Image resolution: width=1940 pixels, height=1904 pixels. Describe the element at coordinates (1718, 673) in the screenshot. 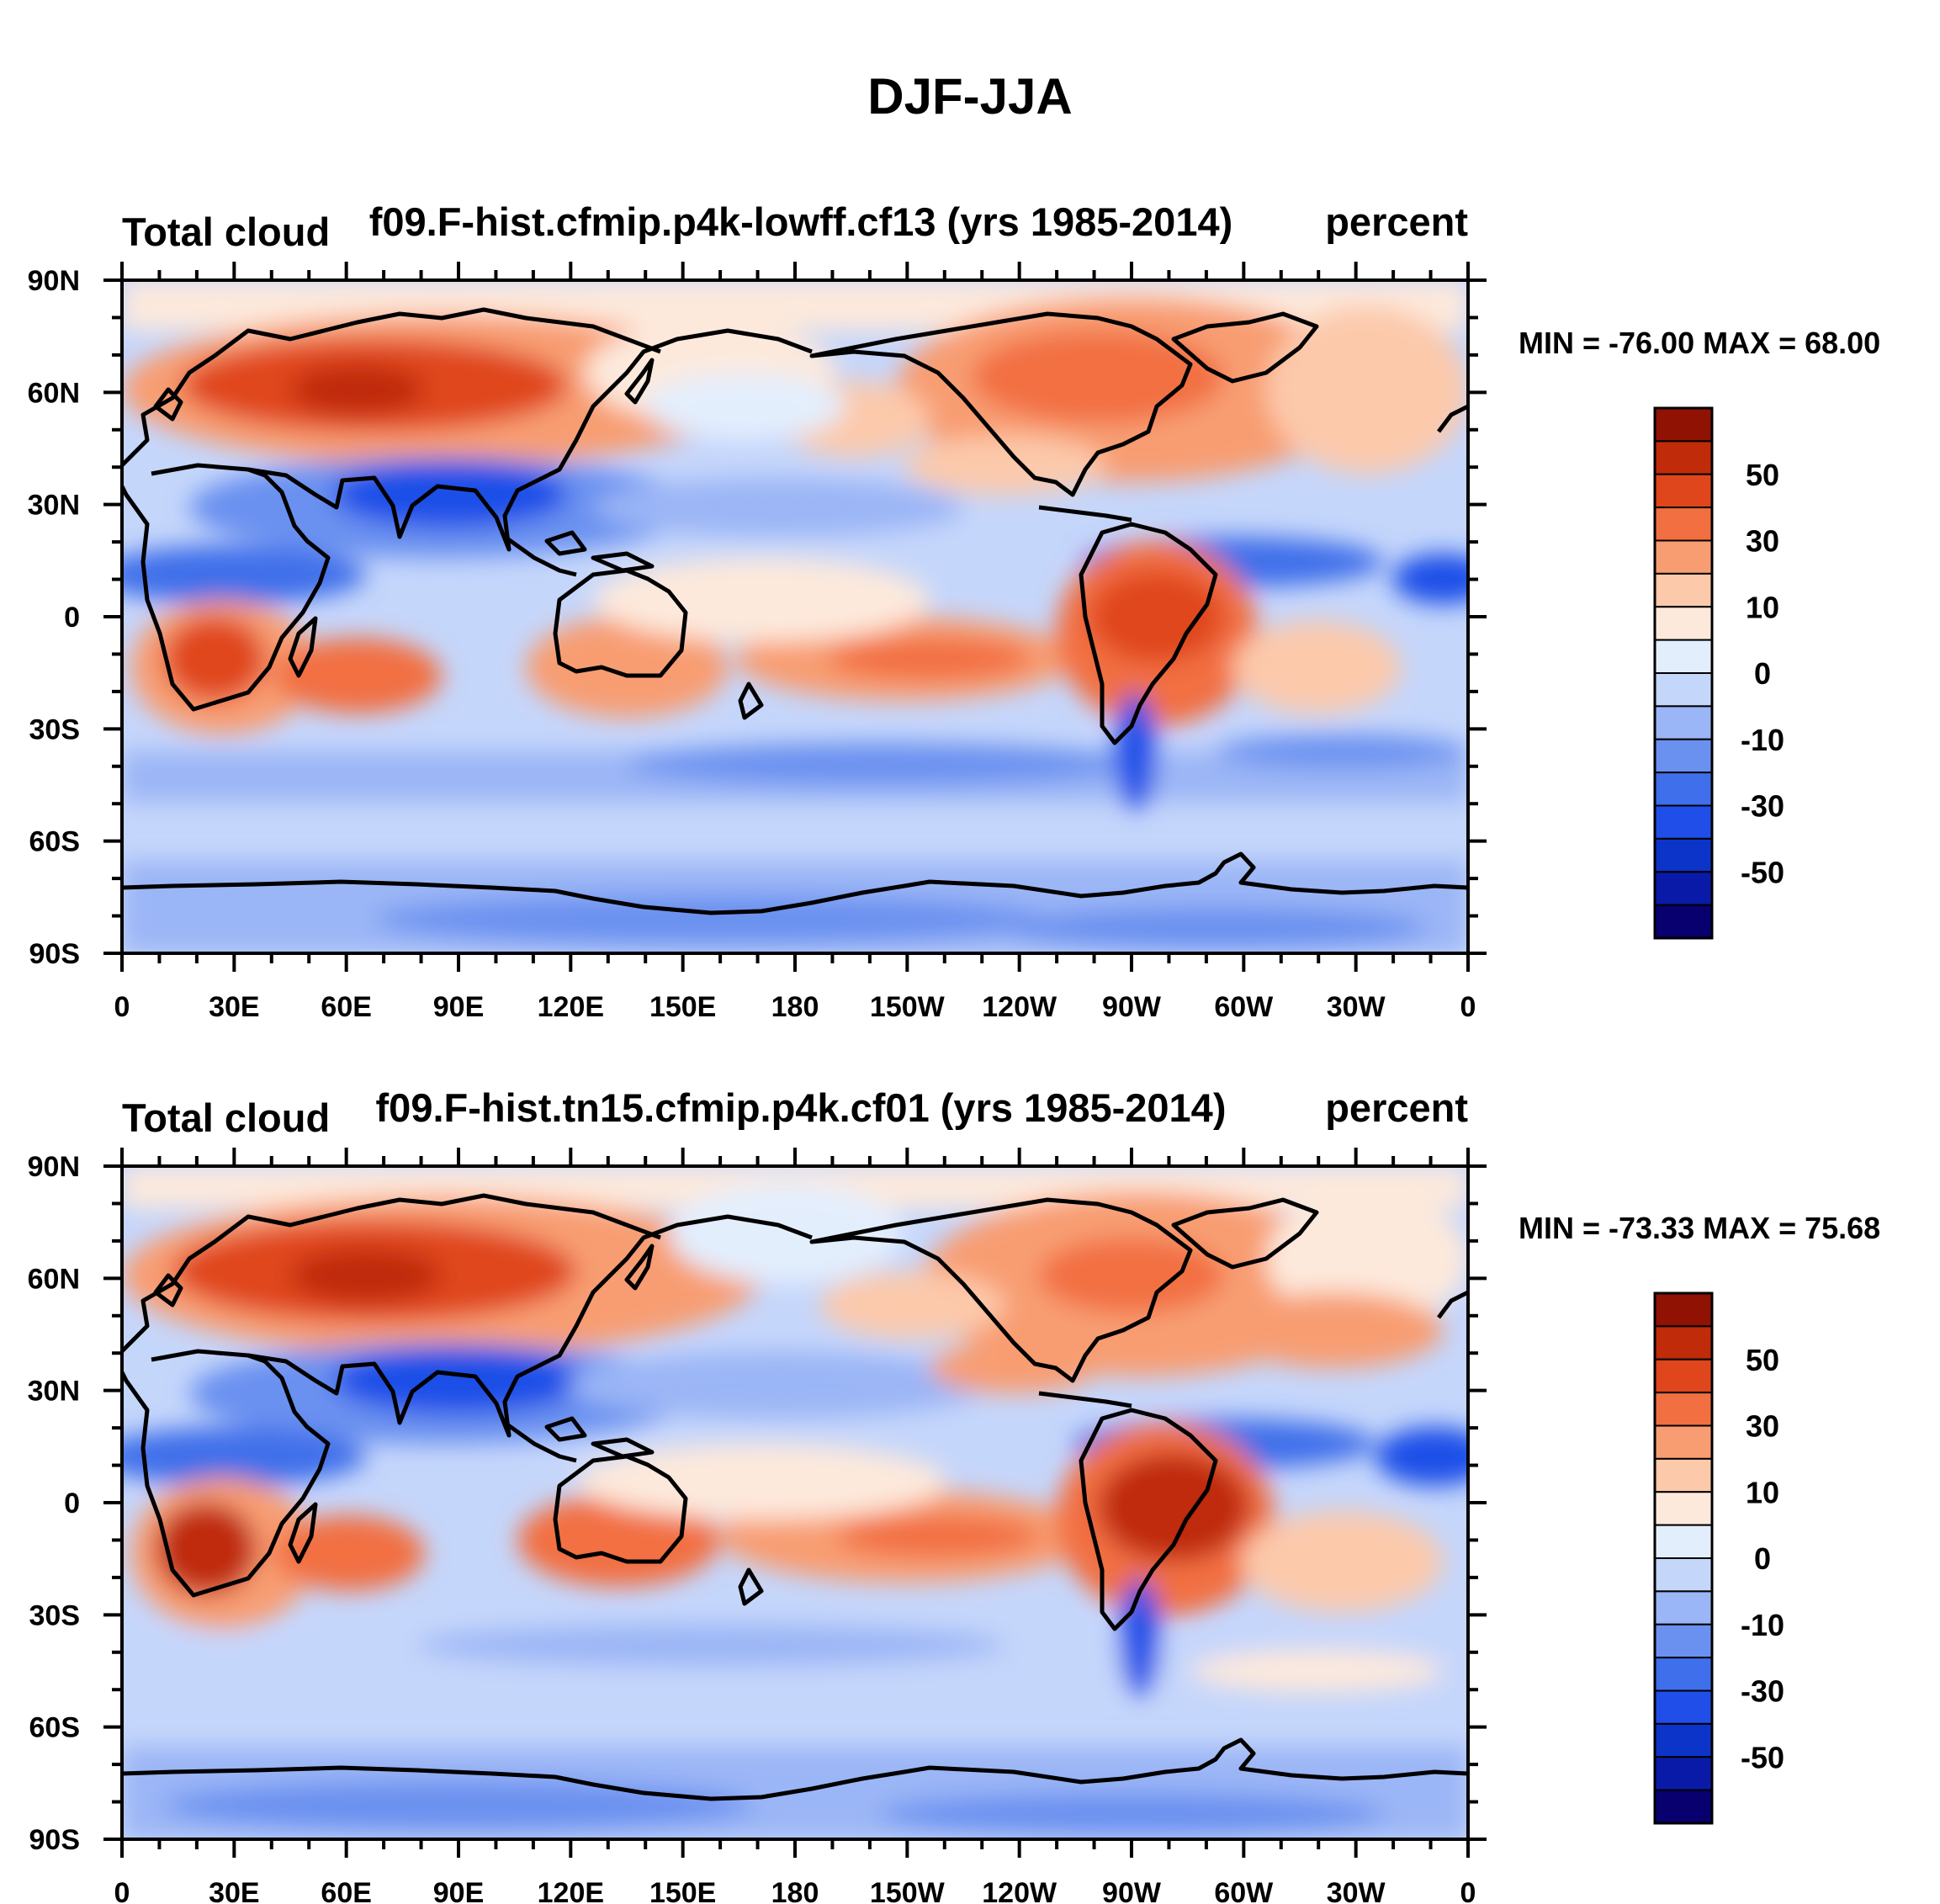

I see `panel-1-colorbar: 50 30 10 0 -10 -30 -50` at that location.